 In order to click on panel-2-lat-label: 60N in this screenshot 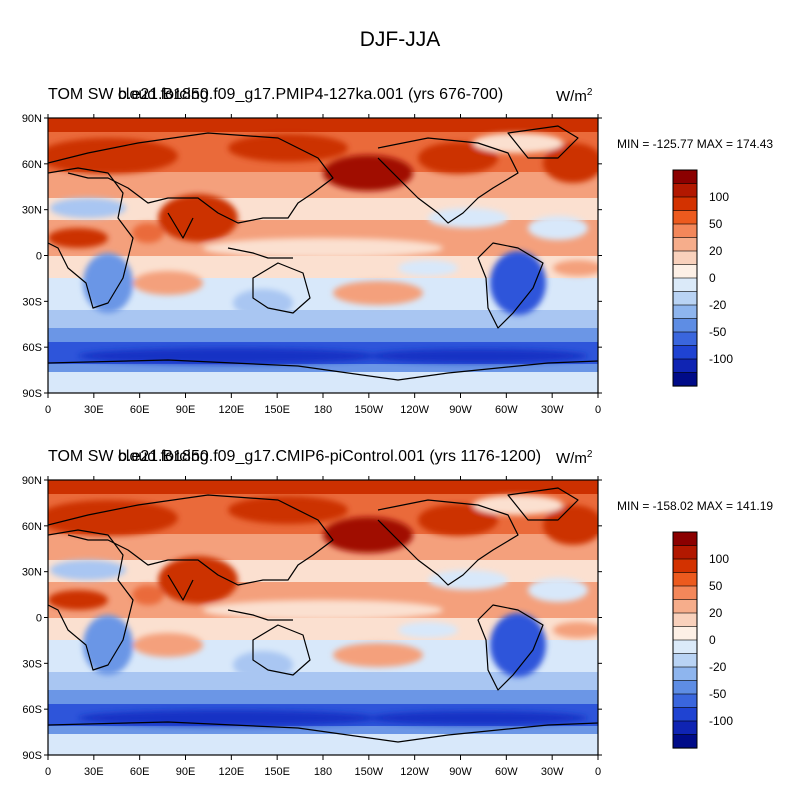, I will do `click(32, 527)`.